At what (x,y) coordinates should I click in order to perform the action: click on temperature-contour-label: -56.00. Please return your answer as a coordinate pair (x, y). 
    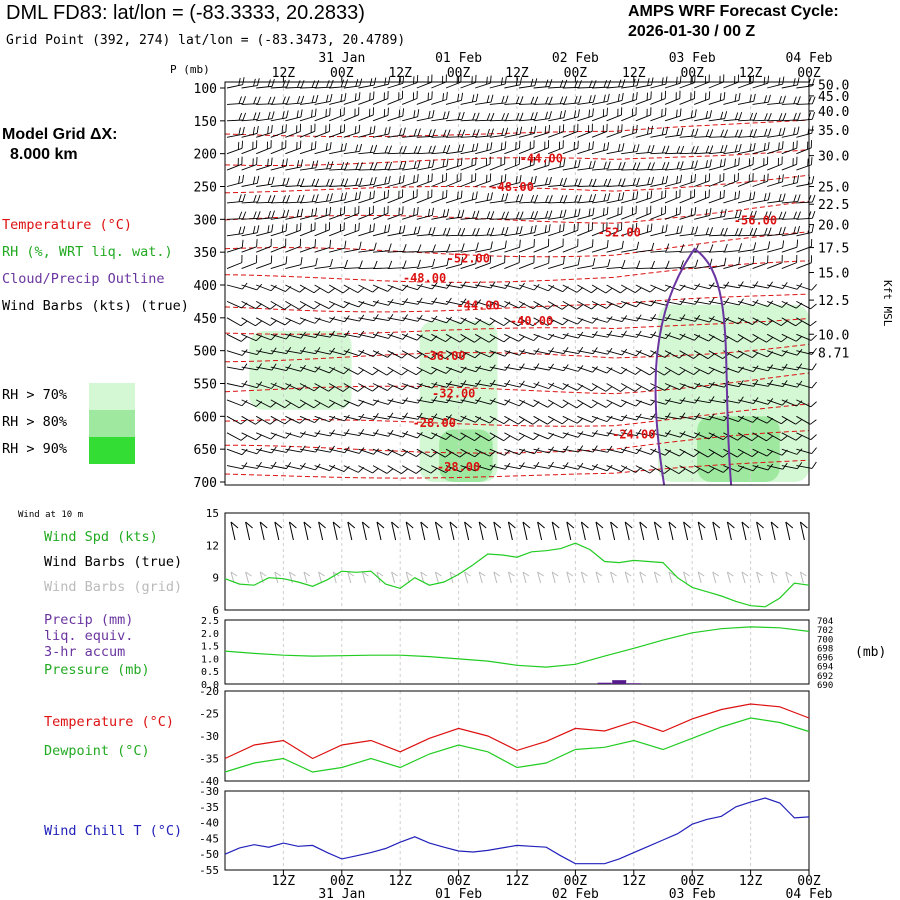
    Looking at the image, I should click on (755, 221).